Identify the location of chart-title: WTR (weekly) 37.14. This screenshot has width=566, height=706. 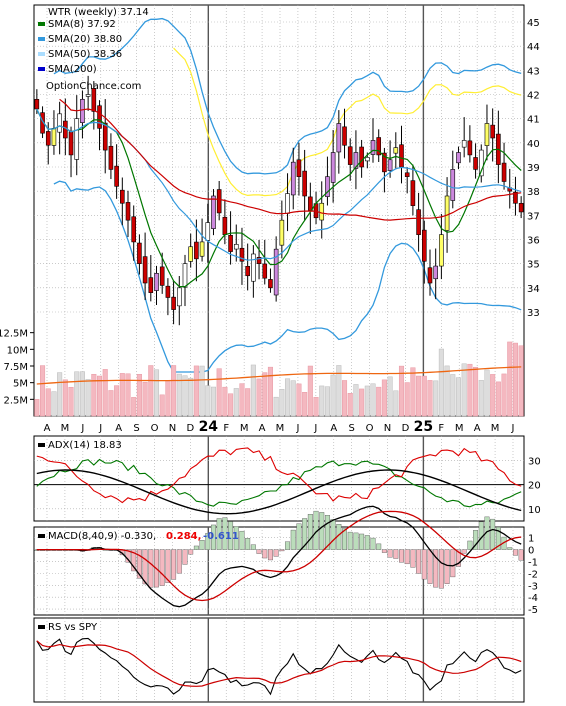
(98, 12).